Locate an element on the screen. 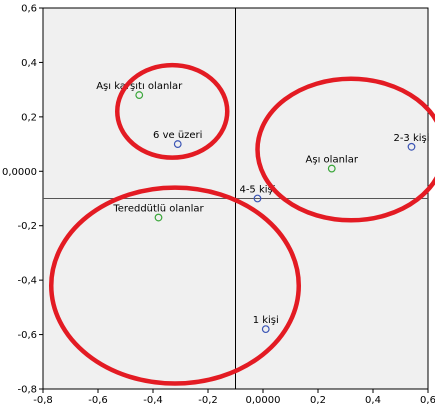 The width and height of the screenshot is (435, 412). y-tick-label: -0,4 is located at coordinates (27, 281).